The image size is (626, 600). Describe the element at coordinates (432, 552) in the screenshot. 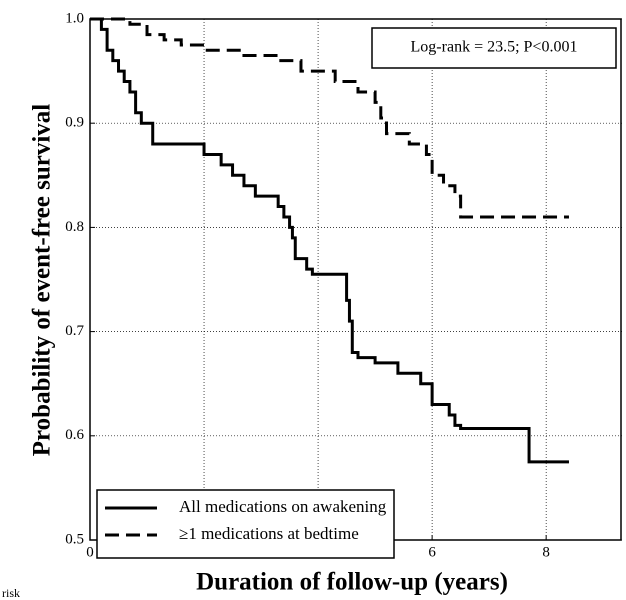

I see `x-tick-label: 6` at that location.